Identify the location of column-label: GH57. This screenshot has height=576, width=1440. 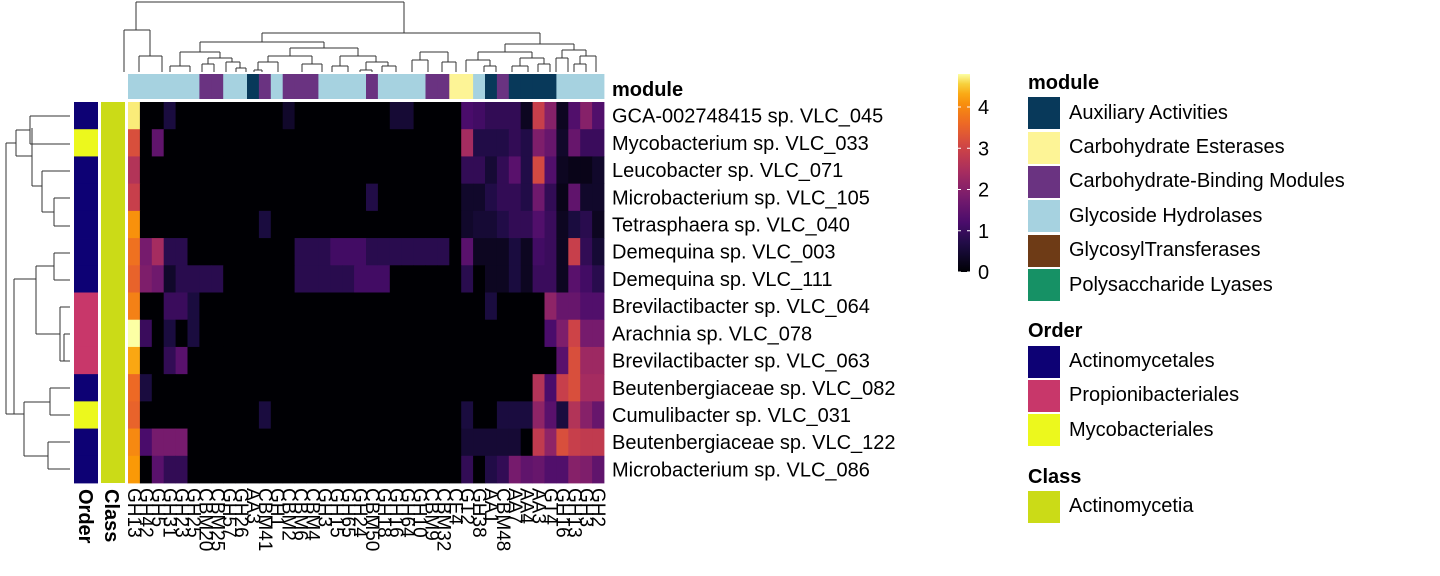
(228, 513).